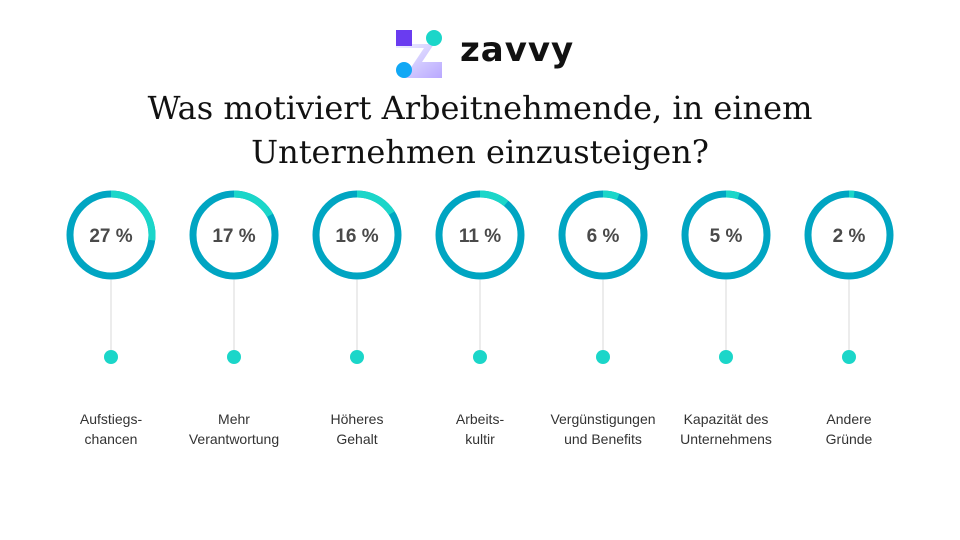 Image resolution: width=960 pixels, height=540 pixels. I want to click on category-label-line: Aufstiegs-, so click(111, 419).